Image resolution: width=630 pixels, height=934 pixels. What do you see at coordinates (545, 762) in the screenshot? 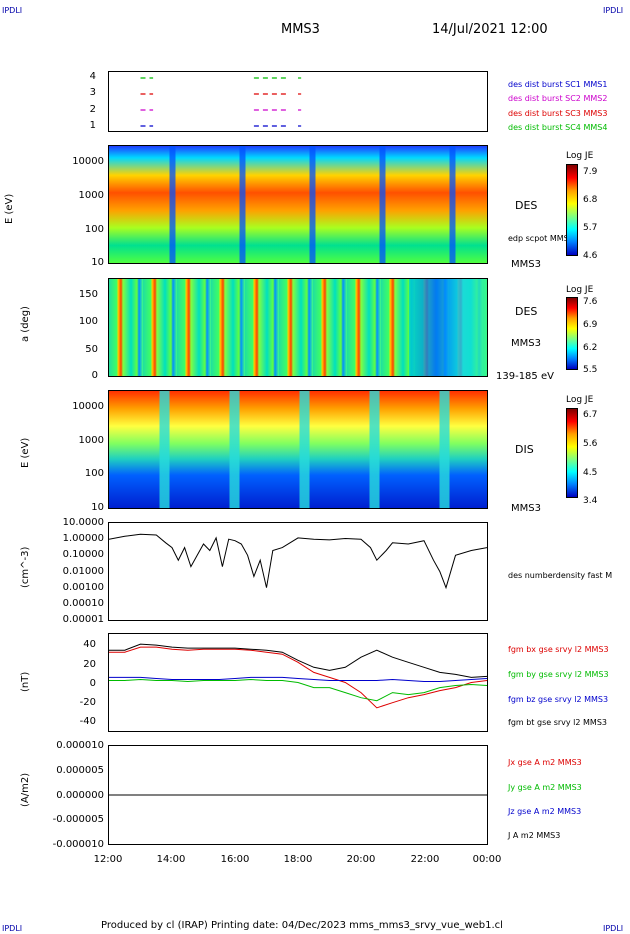
I see `current-legend-jx: Jx gse A m2 MMS3` at bounding box center [545, 762].